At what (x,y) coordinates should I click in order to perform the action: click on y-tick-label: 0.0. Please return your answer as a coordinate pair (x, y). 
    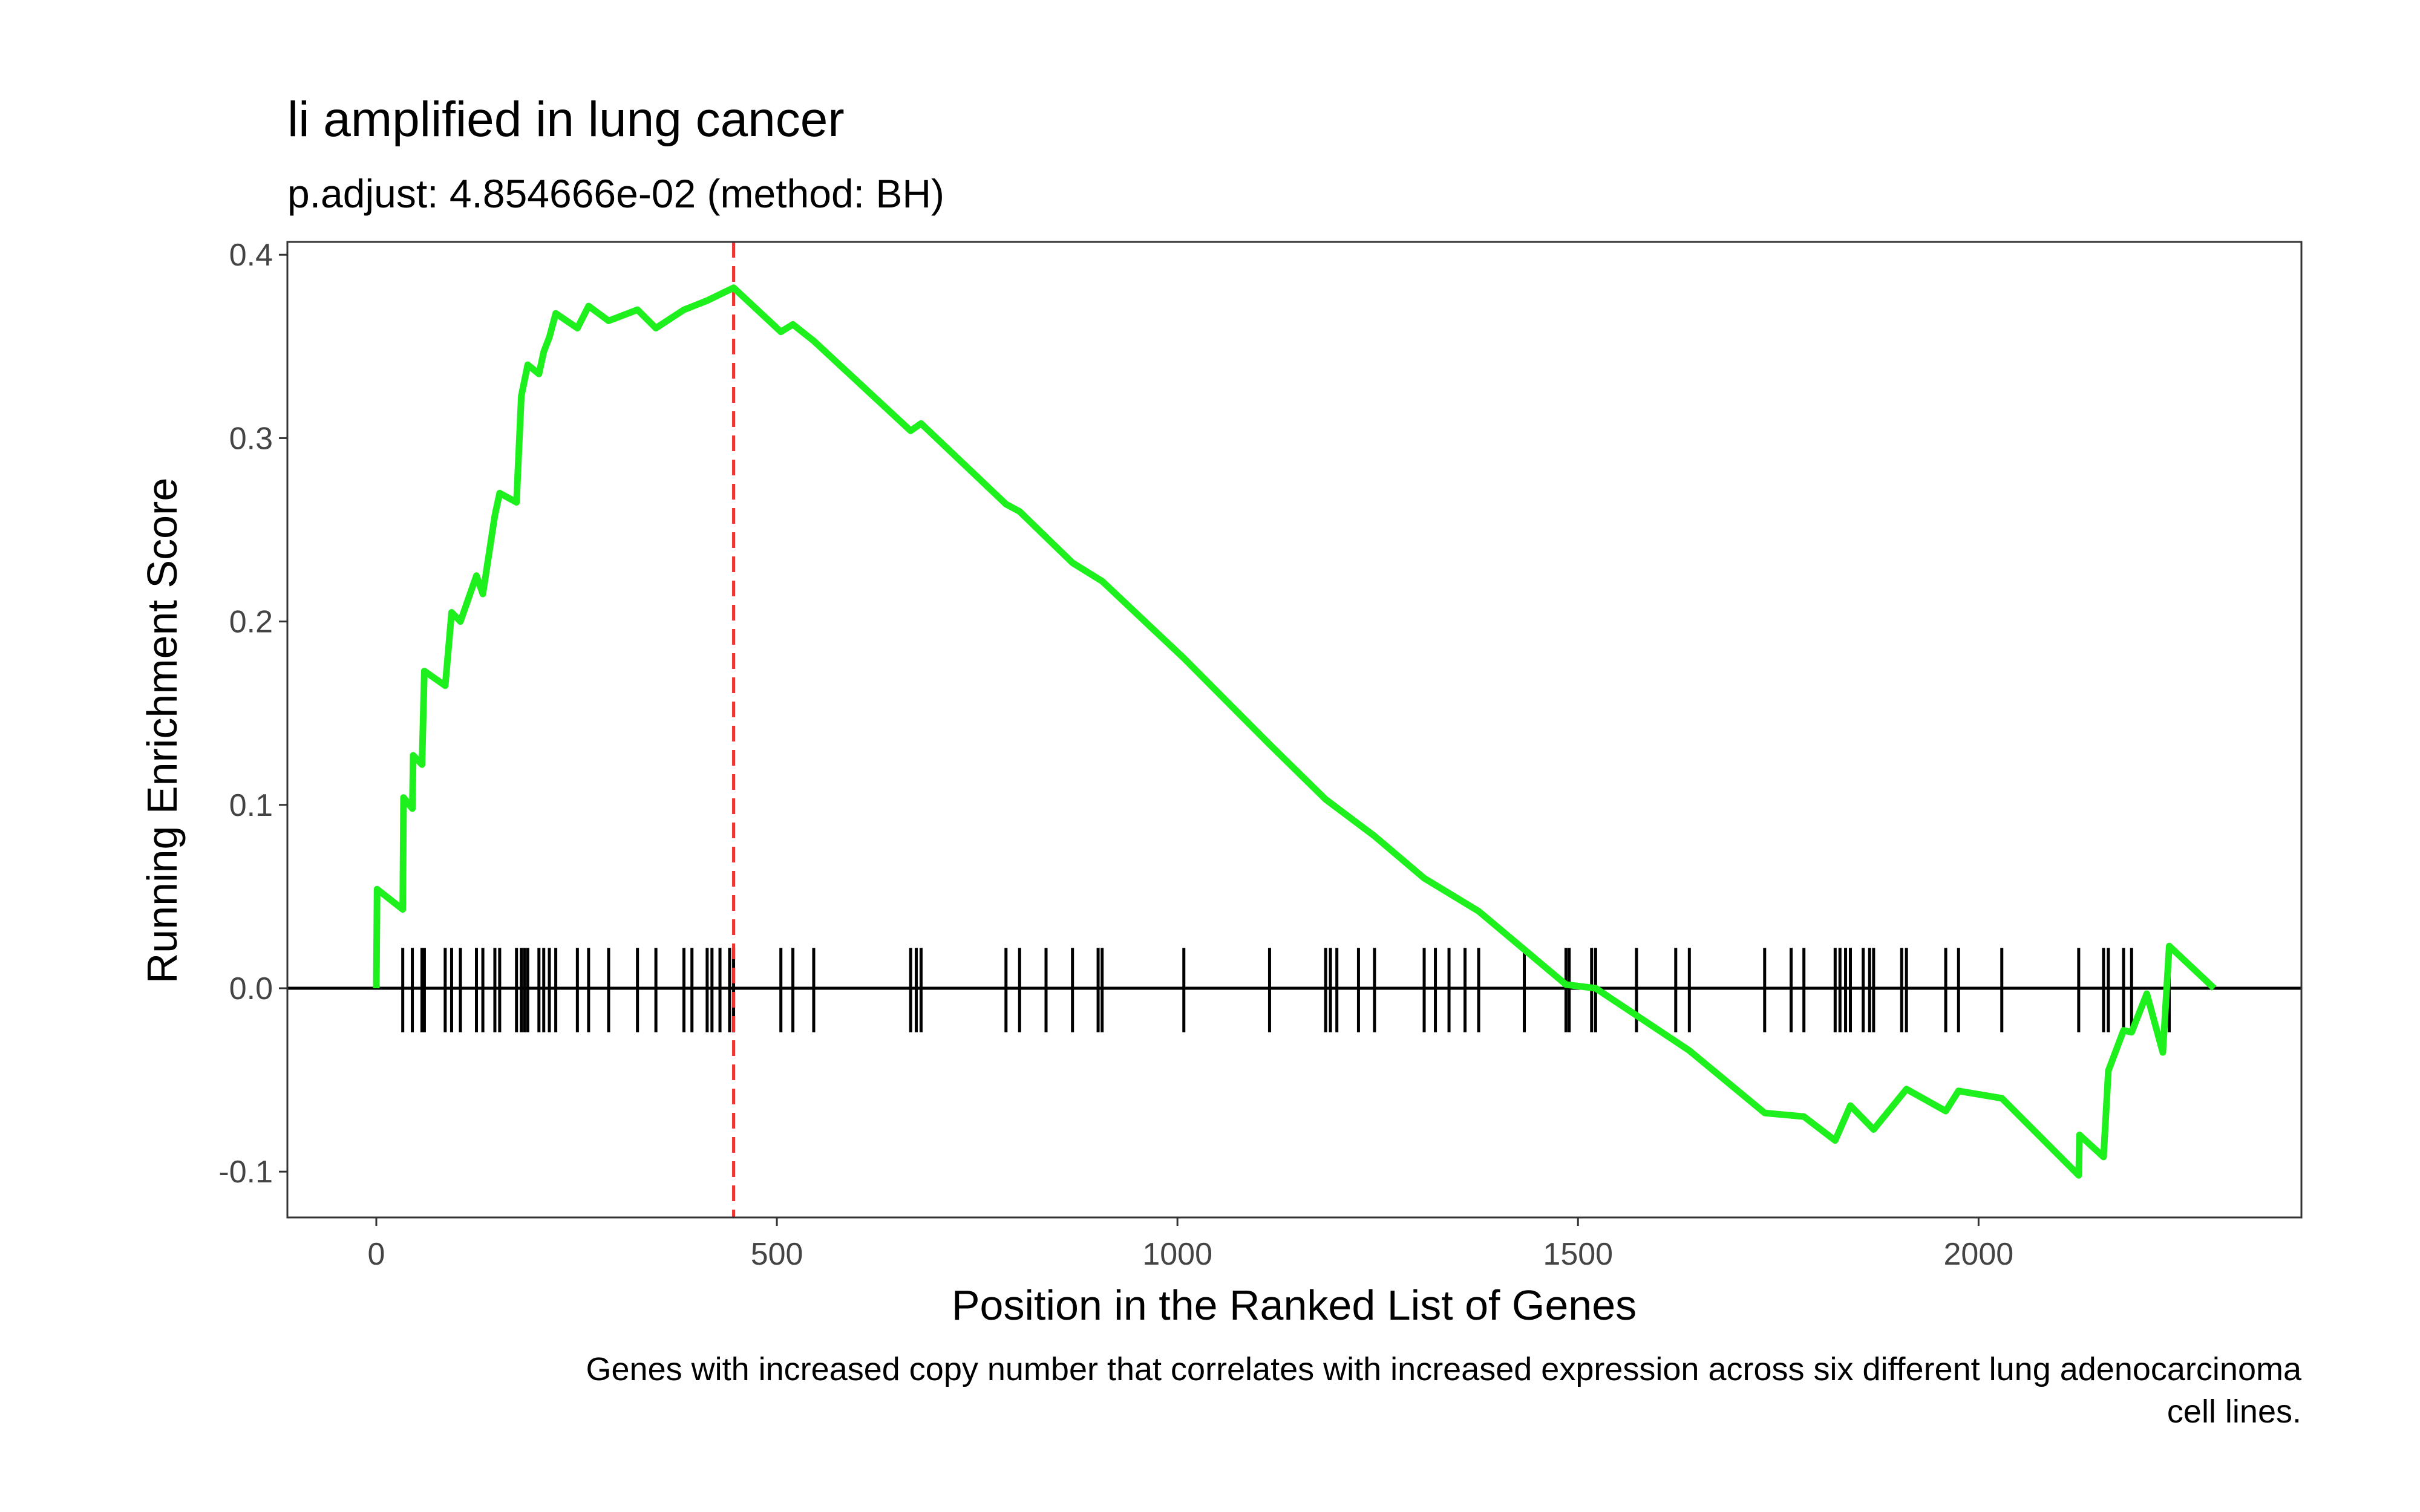
    Looking at the image, I should click on (251, 988).